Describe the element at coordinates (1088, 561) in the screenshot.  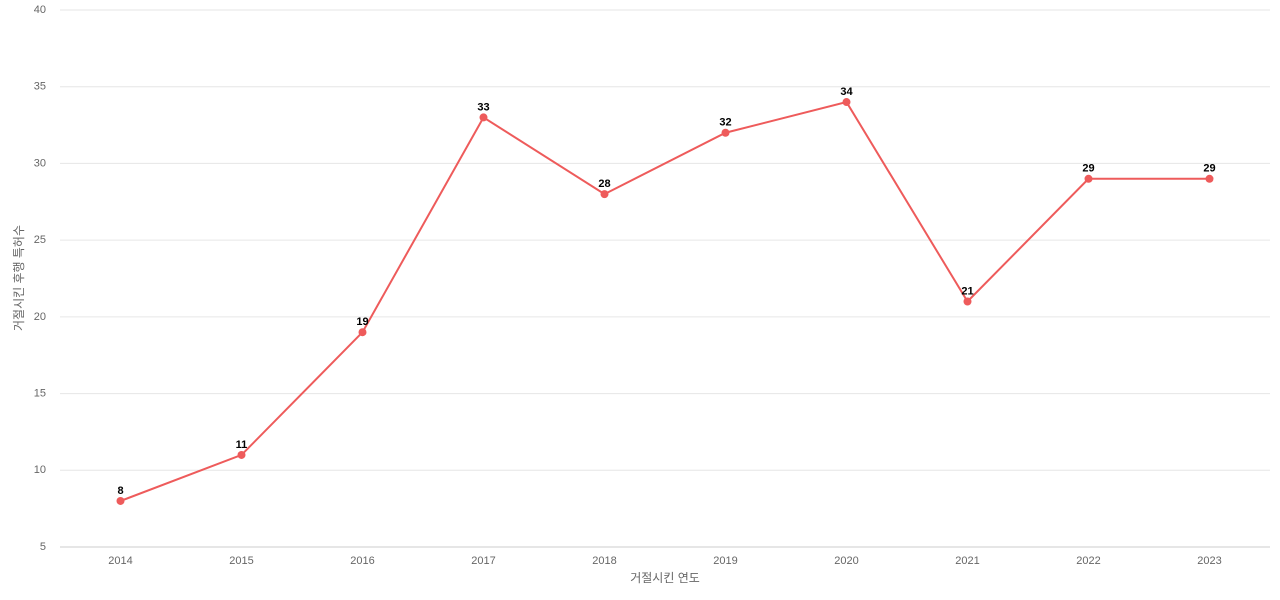
I see `x-tick-label: 2022` at that location.